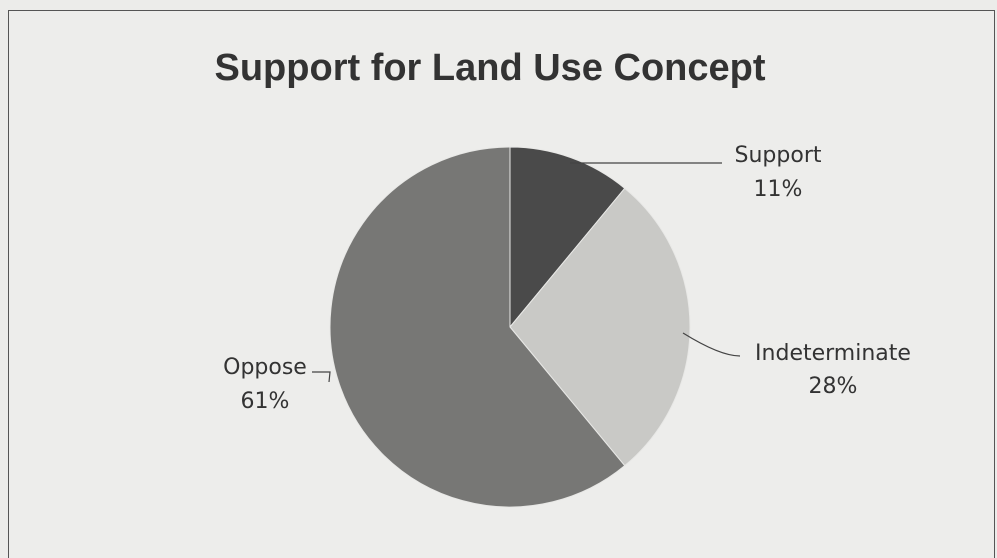 Image resolution: width=997 pixels, height=558 pixels. What do you see at coordinates (265, 367) in the screenshot?
I see `slice-name-oppose: Oppose` at bounding box center [265, 367].